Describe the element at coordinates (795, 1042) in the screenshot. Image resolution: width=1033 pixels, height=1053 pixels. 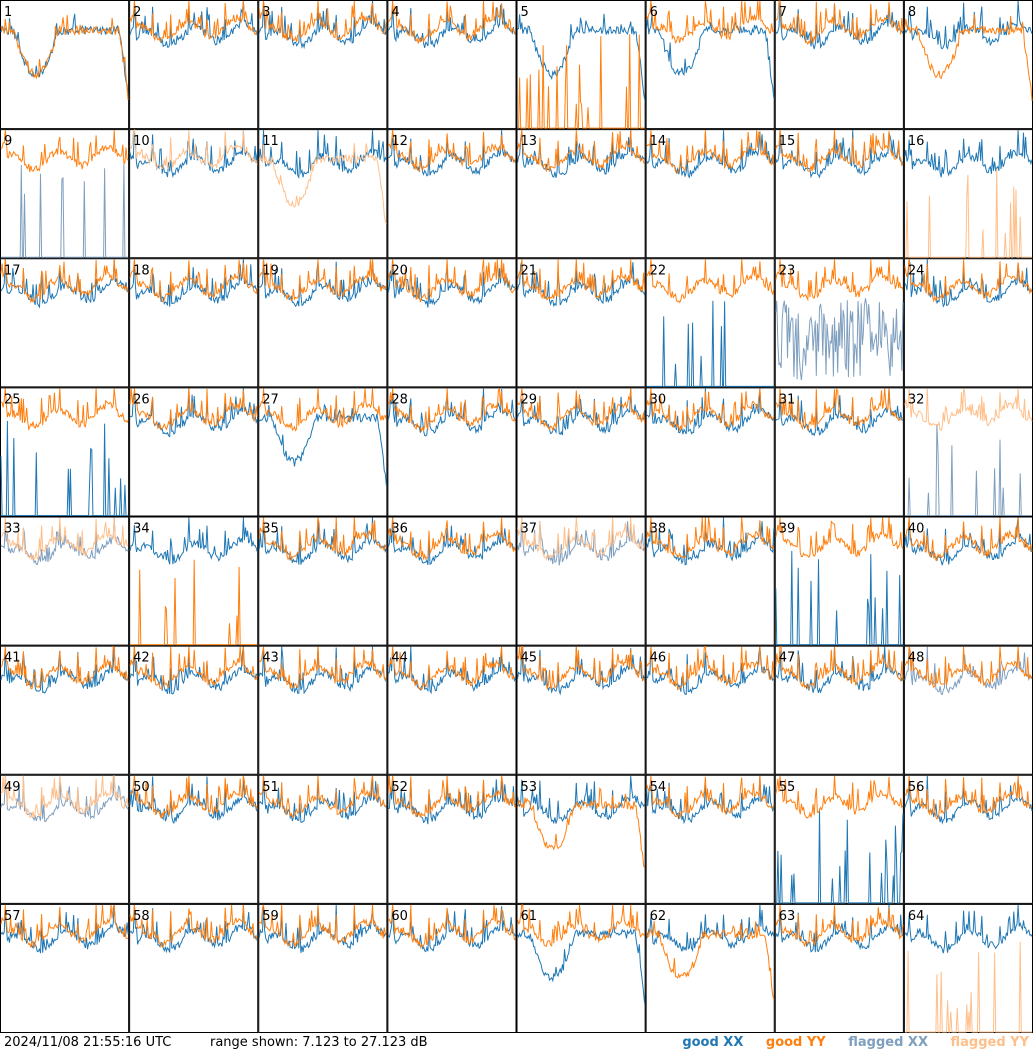
I see `legend-good-yy: good YY` at that location.